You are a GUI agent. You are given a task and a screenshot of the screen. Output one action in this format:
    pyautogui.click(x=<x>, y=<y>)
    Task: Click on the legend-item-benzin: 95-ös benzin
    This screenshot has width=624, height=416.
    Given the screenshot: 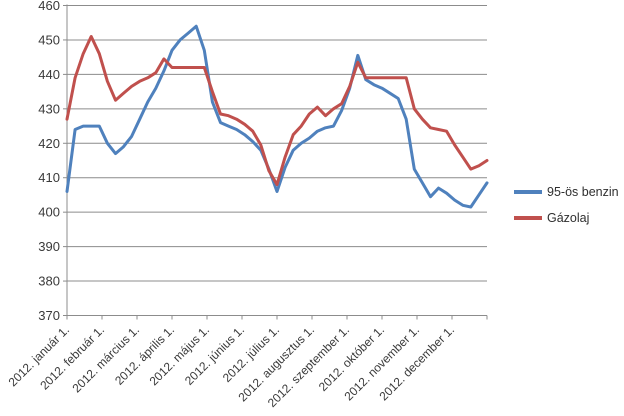 What is the action you would take?
    pyautogui.click(x=566, y=192)
    